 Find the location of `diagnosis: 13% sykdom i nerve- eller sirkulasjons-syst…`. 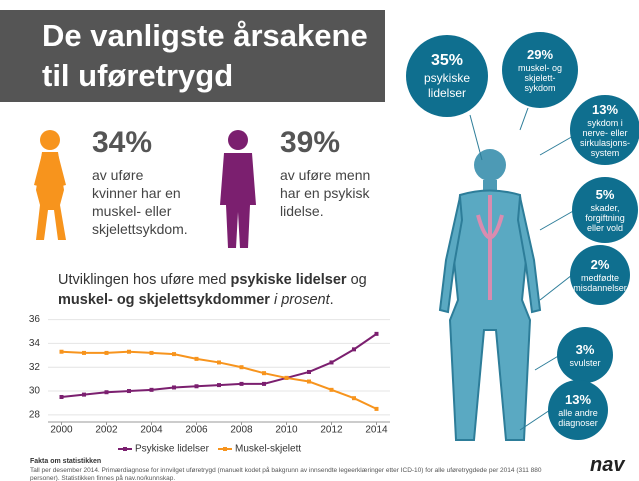

diagnosis: 13% sykdom i nerve- eller sirkulasjons-syst… is located at coordinates (604, 130).